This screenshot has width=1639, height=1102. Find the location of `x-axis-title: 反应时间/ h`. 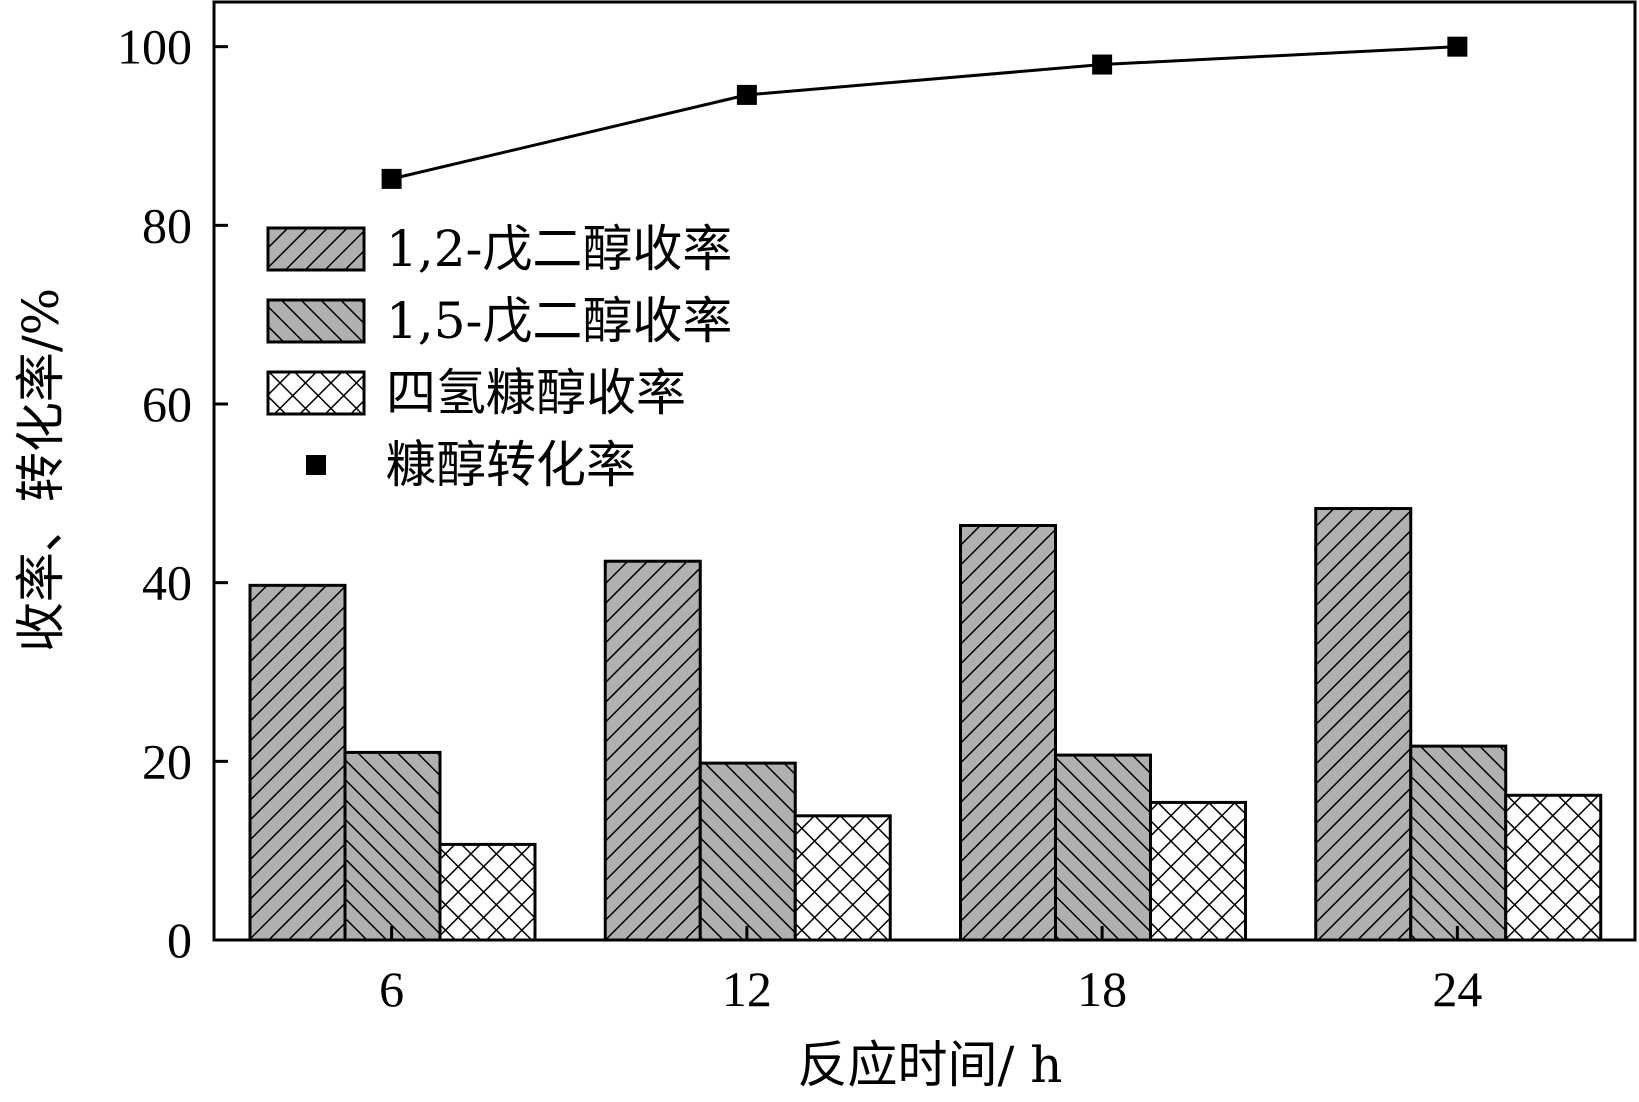

x-axis-title: 反应时间/ h is located at coordinates (930, 1065).